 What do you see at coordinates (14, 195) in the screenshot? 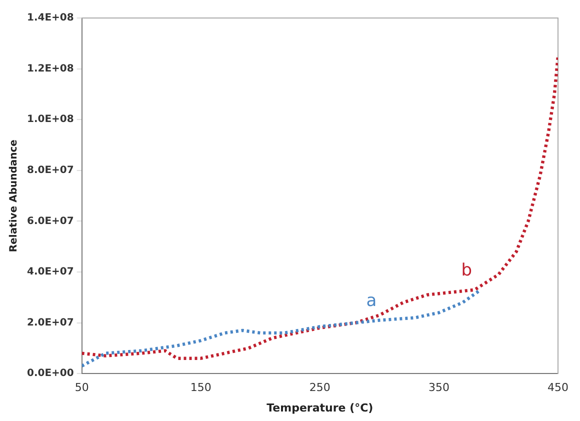
I see `y-axis-title: Relative Abundance` at bounding box center [14, 195].